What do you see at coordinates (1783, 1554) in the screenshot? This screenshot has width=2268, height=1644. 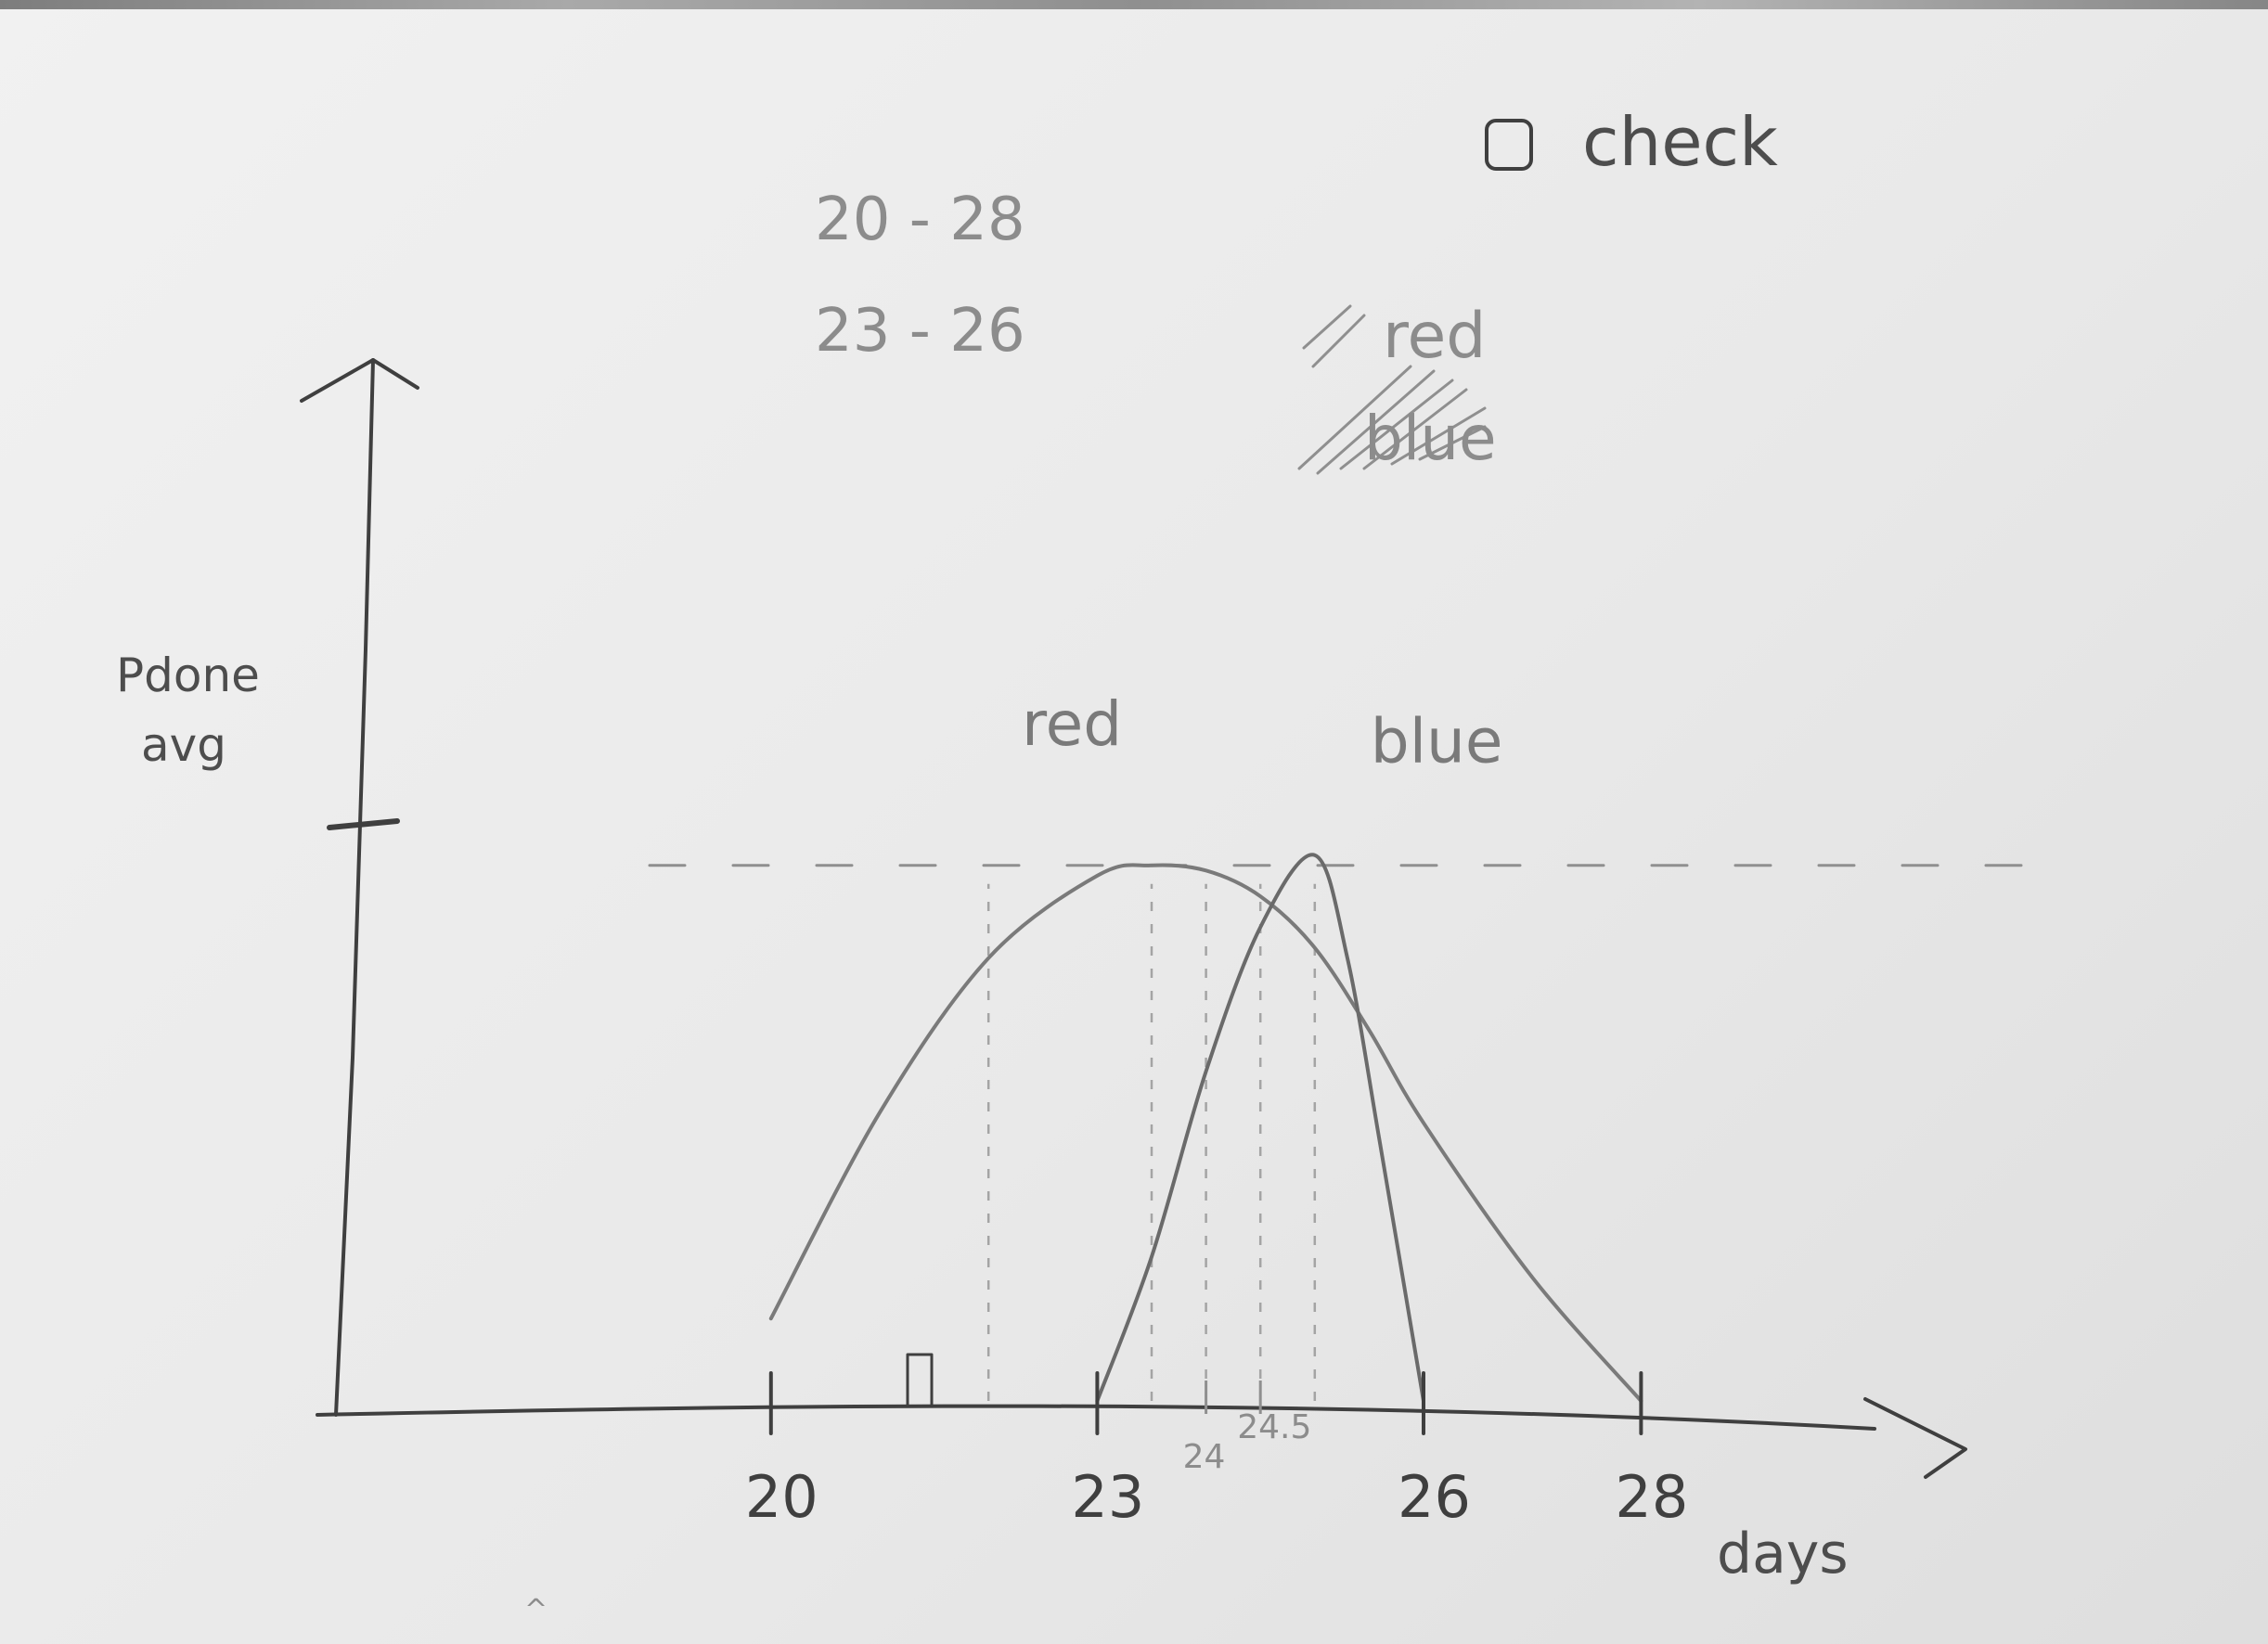 I see `x-axis-label: days` at bounding box center [1783, 1554].